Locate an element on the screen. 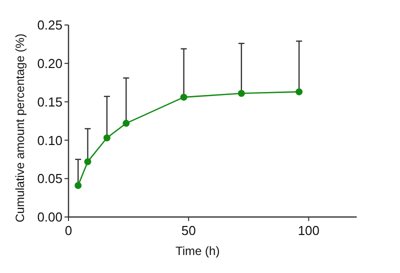 This screenshot has width=400, height=273. y-tick-label: 0.20 is located at coordinates (49, 63).